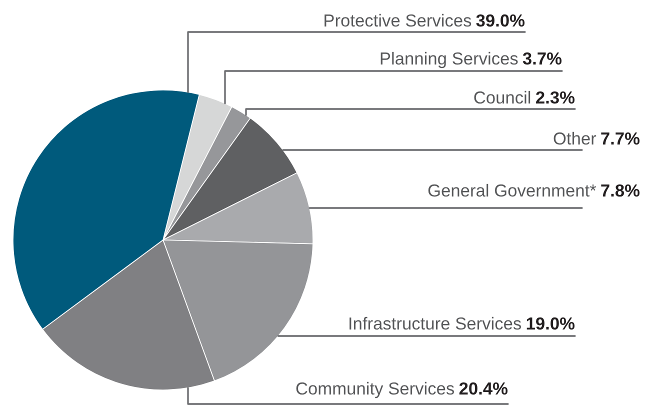 Image resolution: width=657 pixels, height=408 pixels. What do you see at coordinates (398, 20) in the screenshot?
I see `slice-label: Protective Services` at bounding box center [398, 20].